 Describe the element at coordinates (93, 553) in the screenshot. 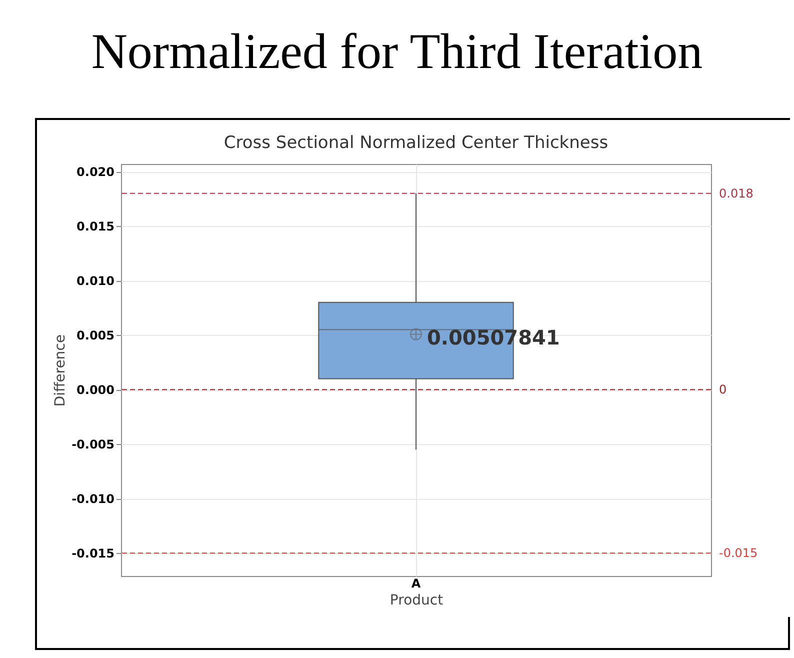

I see `y-tick-label: -0.015` at that location.